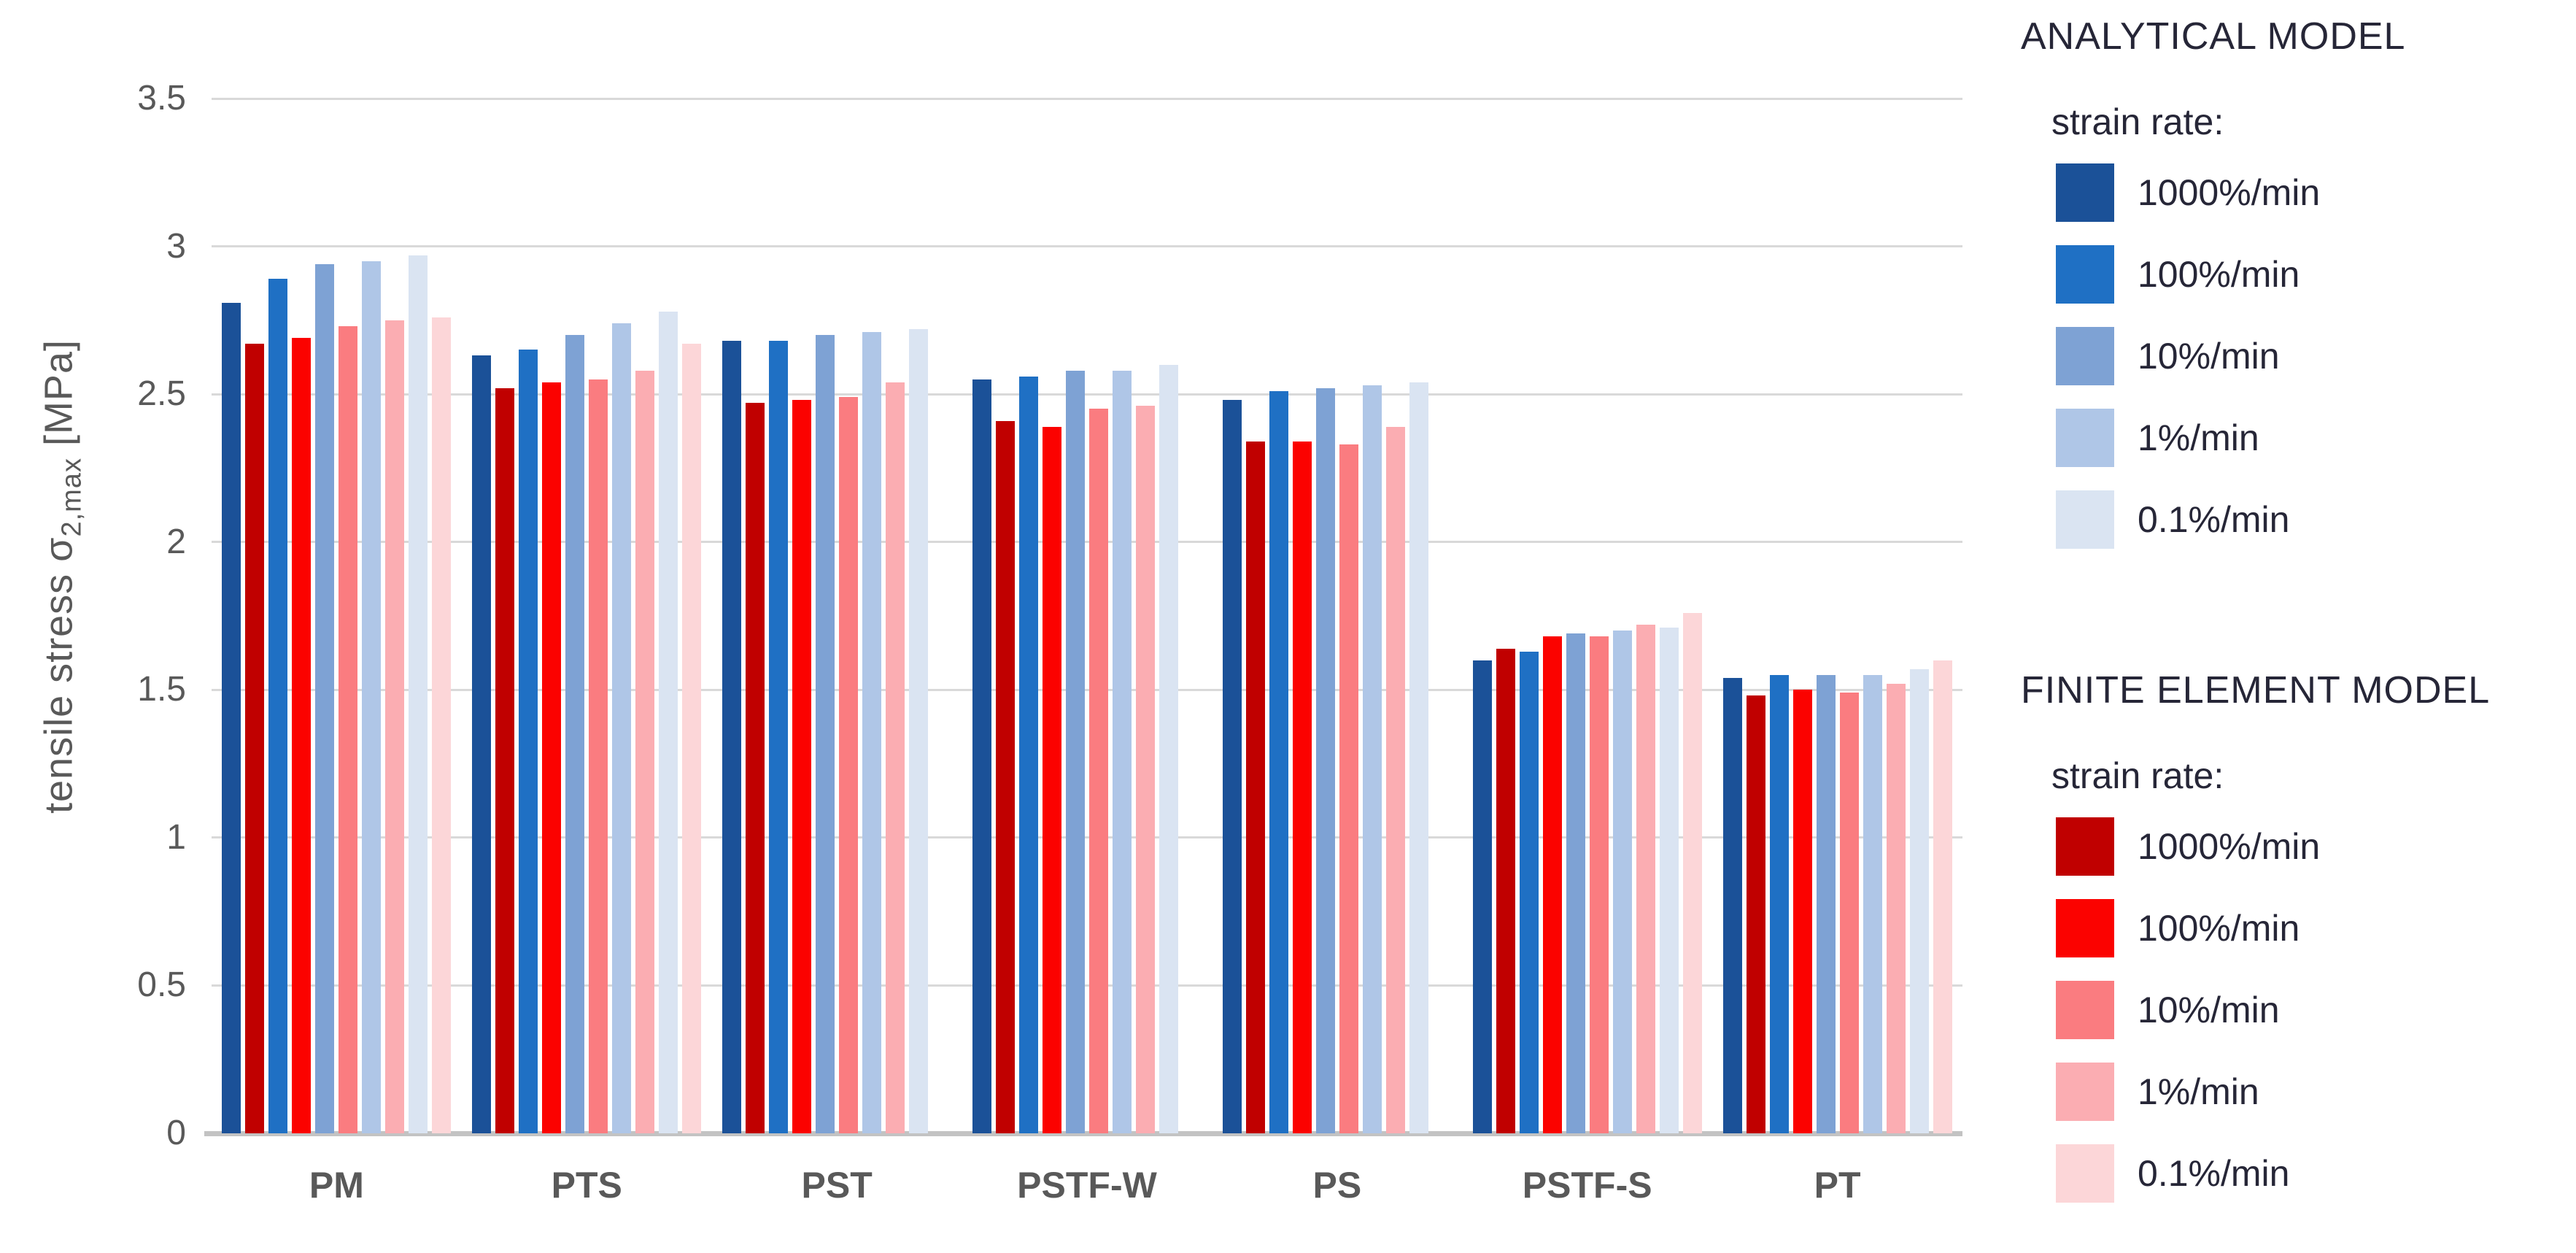 This screenshot has width=2576, height=1253. I want to click on bar-PT-analytical-10%/min, so click(1826, 904).